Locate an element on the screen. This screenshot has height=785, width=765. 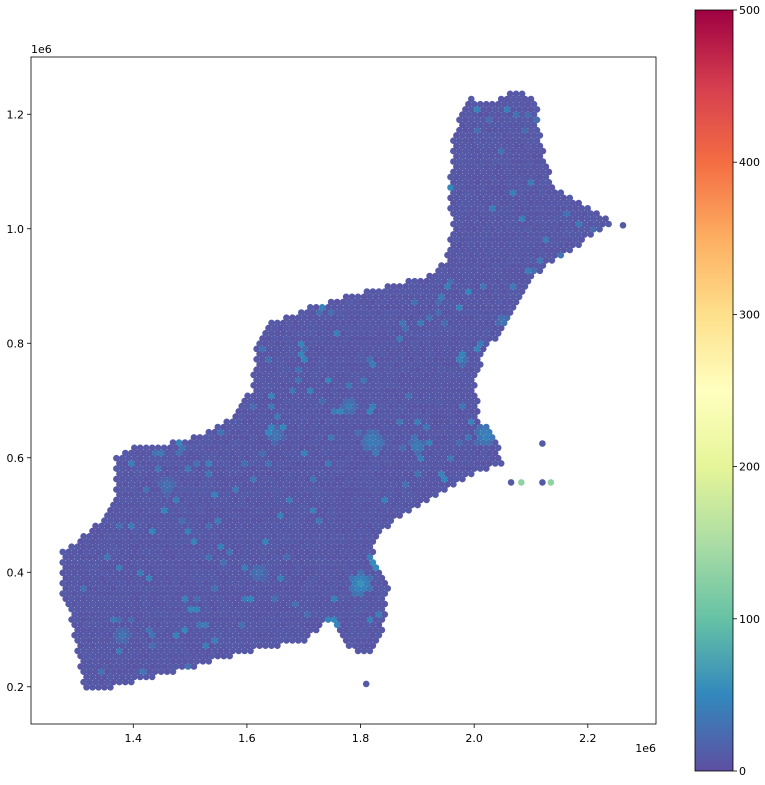
x-axis: 1.4 1.6 1.8 2.0 2.2 is located at coordinates (361, 734).